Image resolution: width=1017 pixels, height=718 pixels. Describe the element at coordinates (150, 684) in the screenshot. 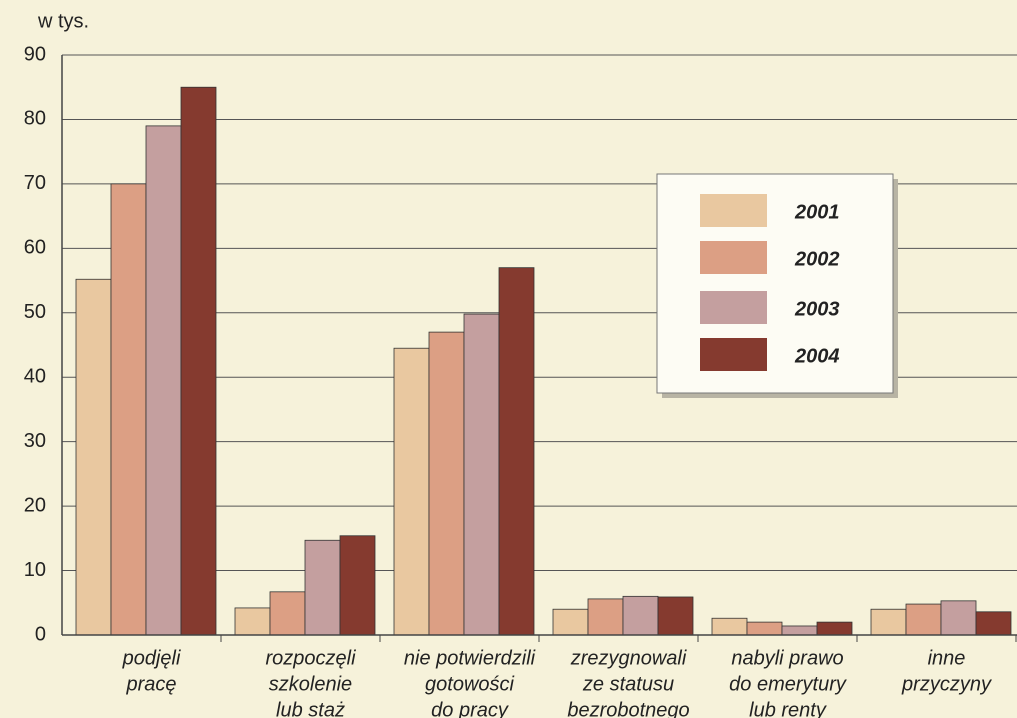

I see `x-tick-label: pracę` at that location.